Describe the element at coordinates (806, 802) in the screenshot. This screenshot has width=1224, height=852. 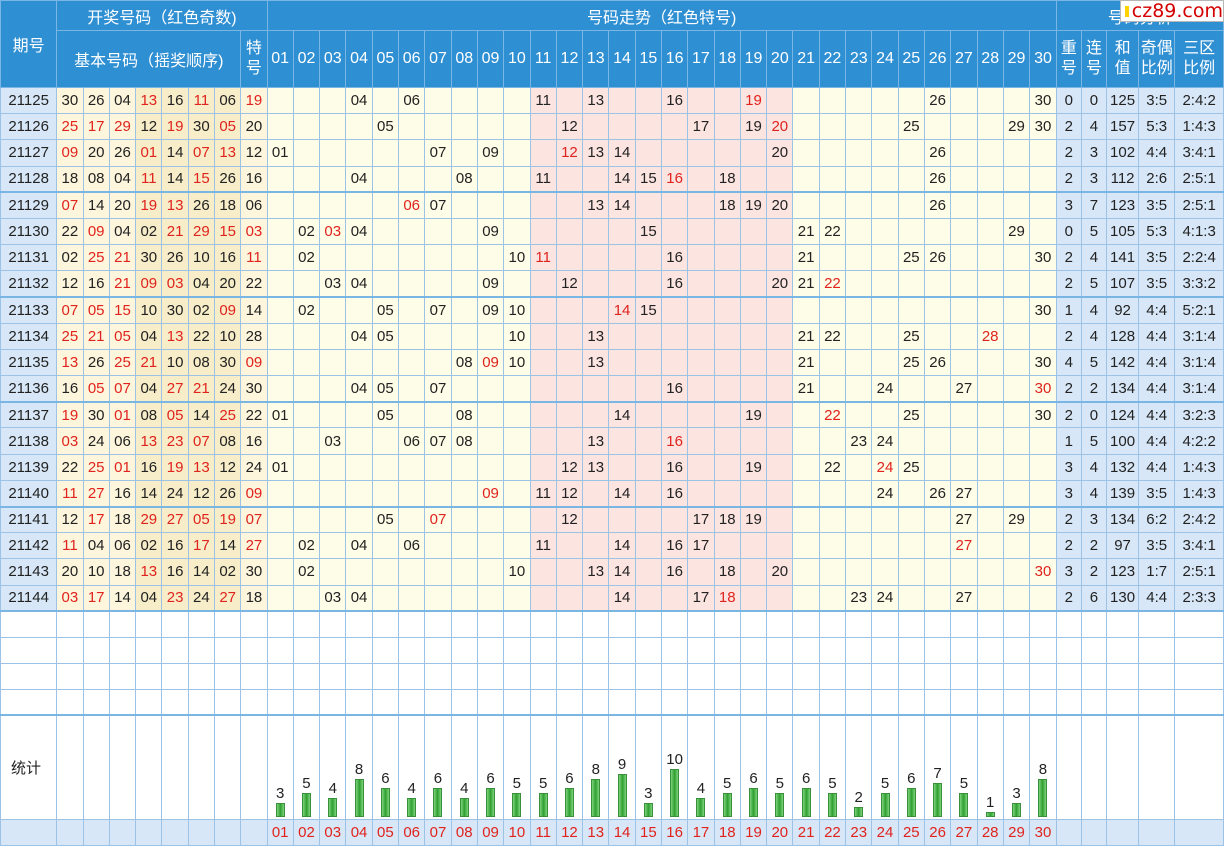
I see `stat-bar` at that location.